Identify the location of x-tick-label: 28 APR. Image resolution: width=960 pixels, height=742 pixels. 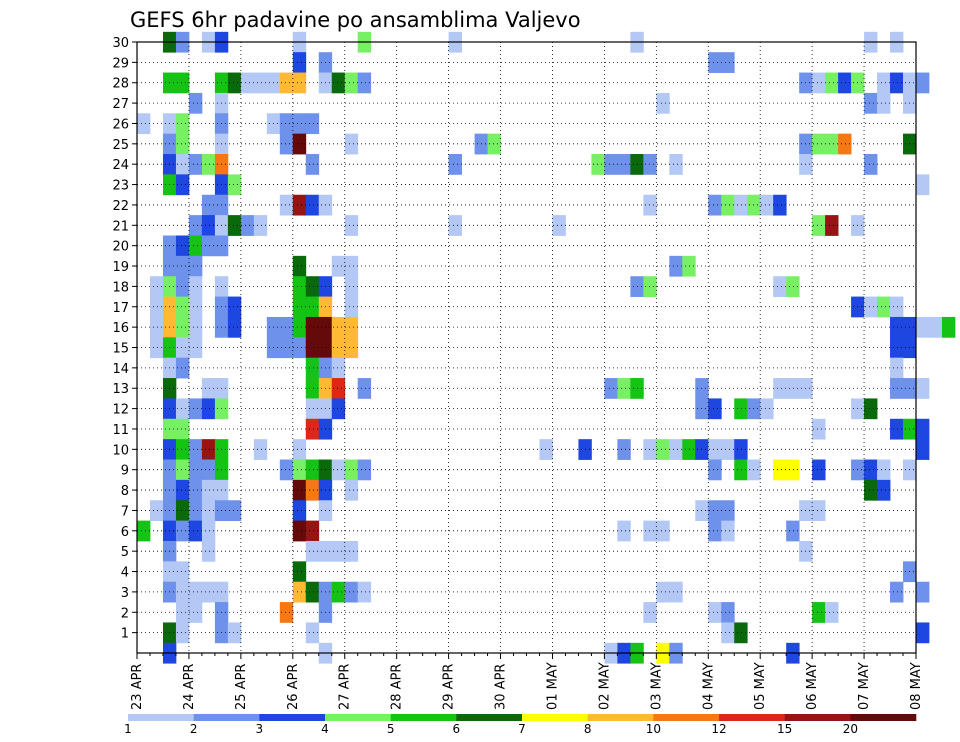
(397, 687).